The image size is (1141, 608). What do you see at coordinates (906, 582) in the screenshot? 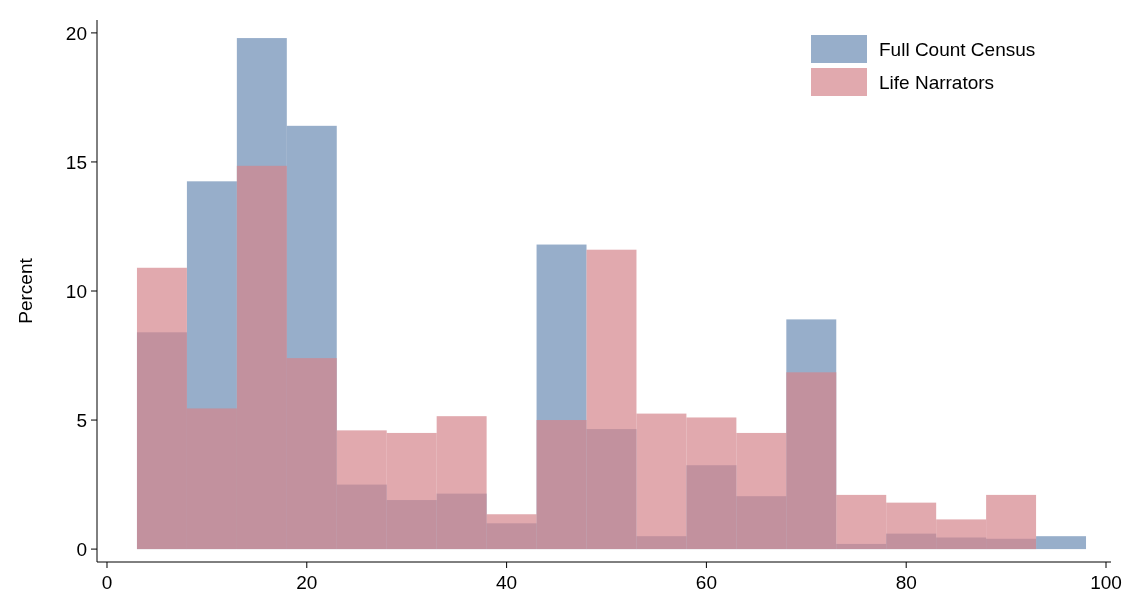
I see `x-tick-label: 80` at bounding box center [906, 582].